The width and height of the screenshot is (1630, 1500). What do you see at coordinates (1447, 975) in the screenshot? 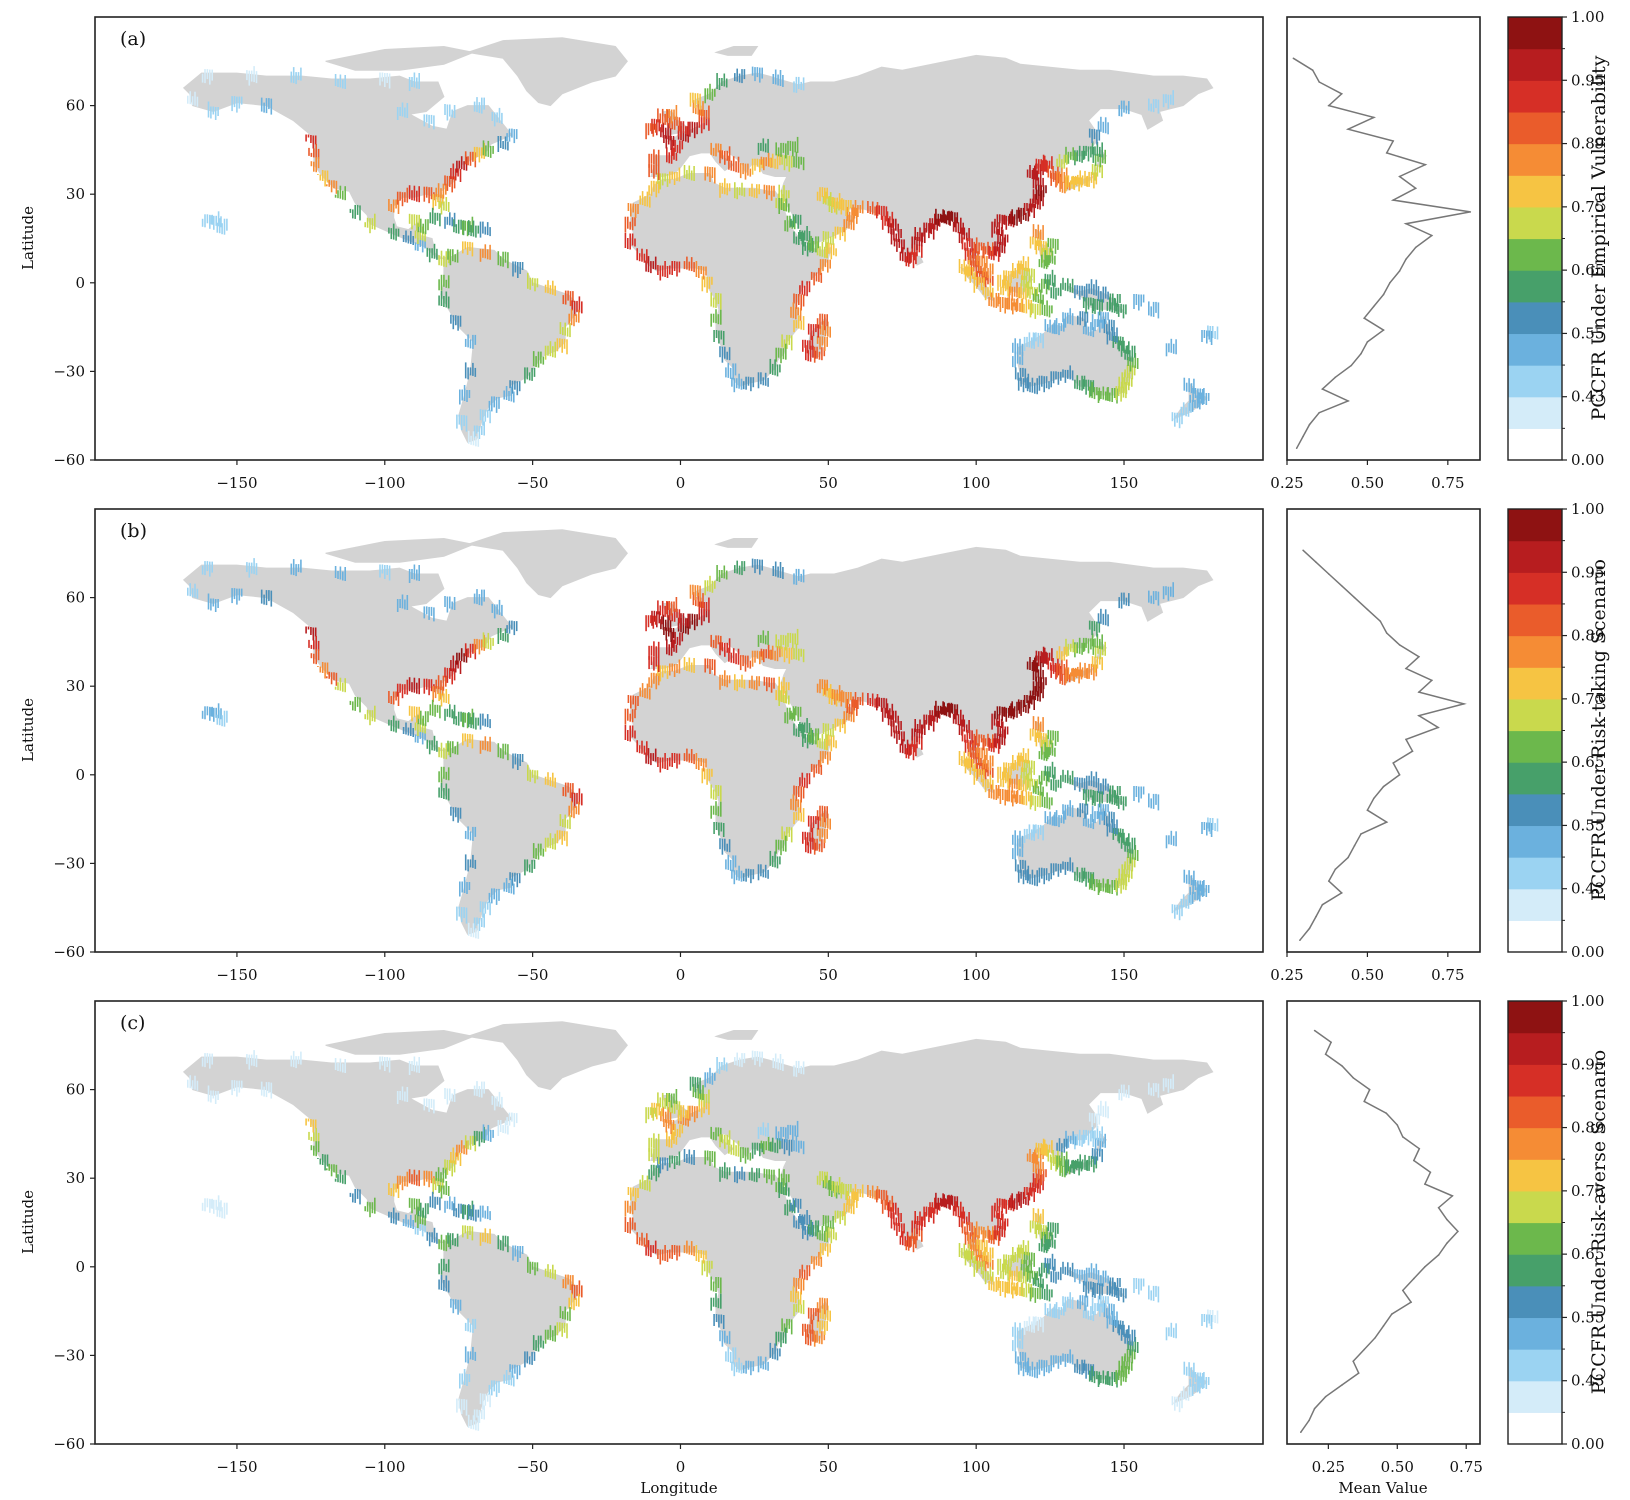
I see `profile-tick-label: 0.75` at bounding box center [1447, 975].